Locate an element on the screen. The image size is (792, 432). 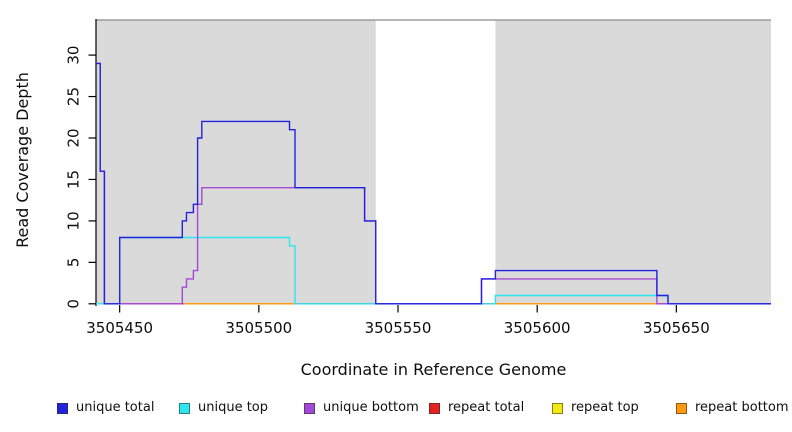
legend-label: repeat top is located at coordinates (605, 407).